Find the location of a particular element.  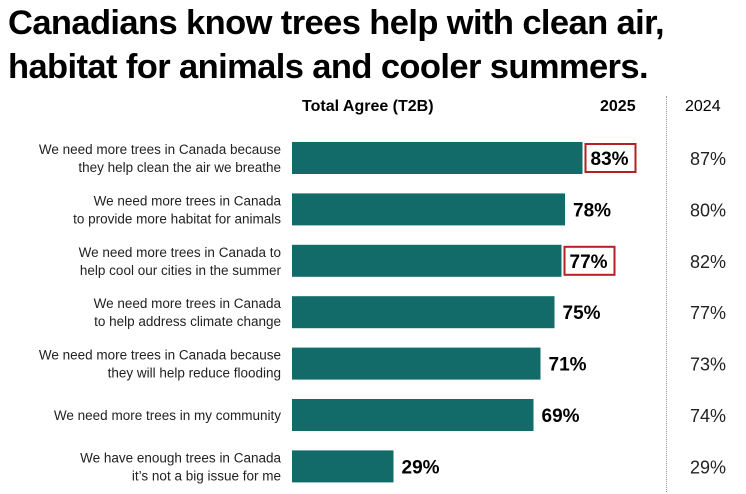

value-label-2024: 80% is located at coordinates (708, 210).